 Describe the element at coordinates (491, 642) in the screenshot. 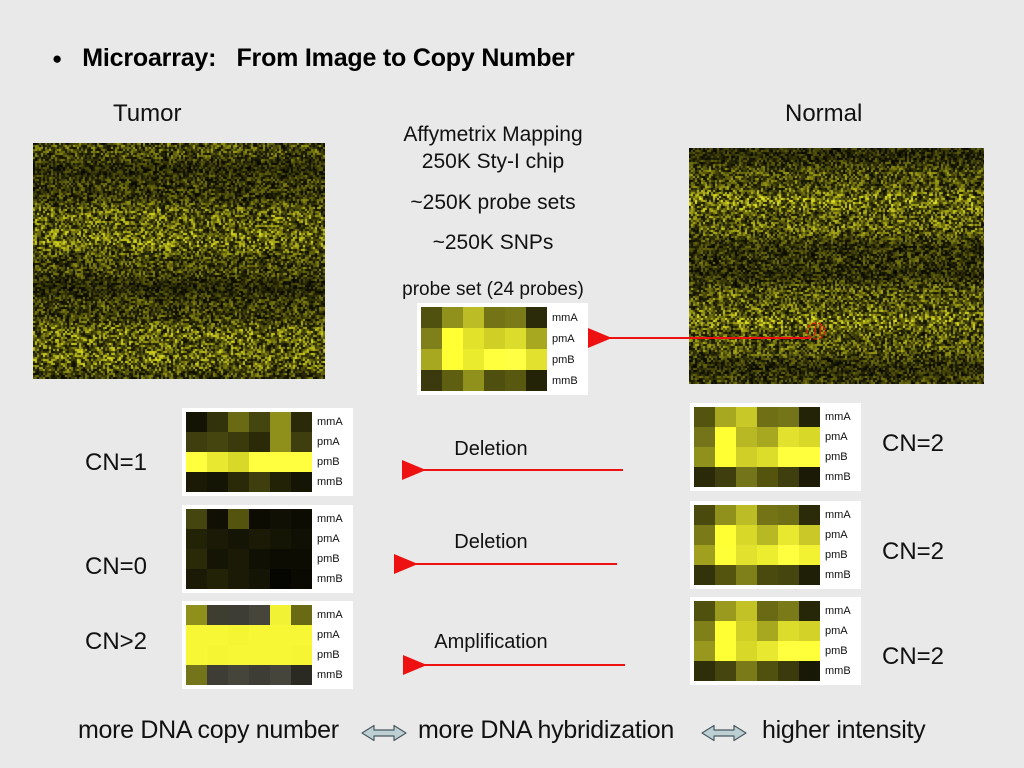

I see `annotation-amplification: Amplification` at that location.